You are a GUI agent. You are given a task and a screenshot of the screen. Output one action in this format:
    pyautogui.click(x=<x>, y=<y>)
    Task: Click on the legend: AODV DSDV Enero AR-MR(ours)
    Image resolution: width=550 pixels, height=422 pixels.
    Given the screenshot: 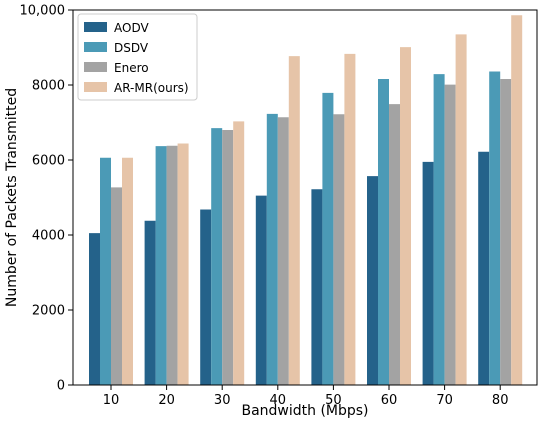 What is the action you would take?
    pyautogui.click(x=137, y=57)
    